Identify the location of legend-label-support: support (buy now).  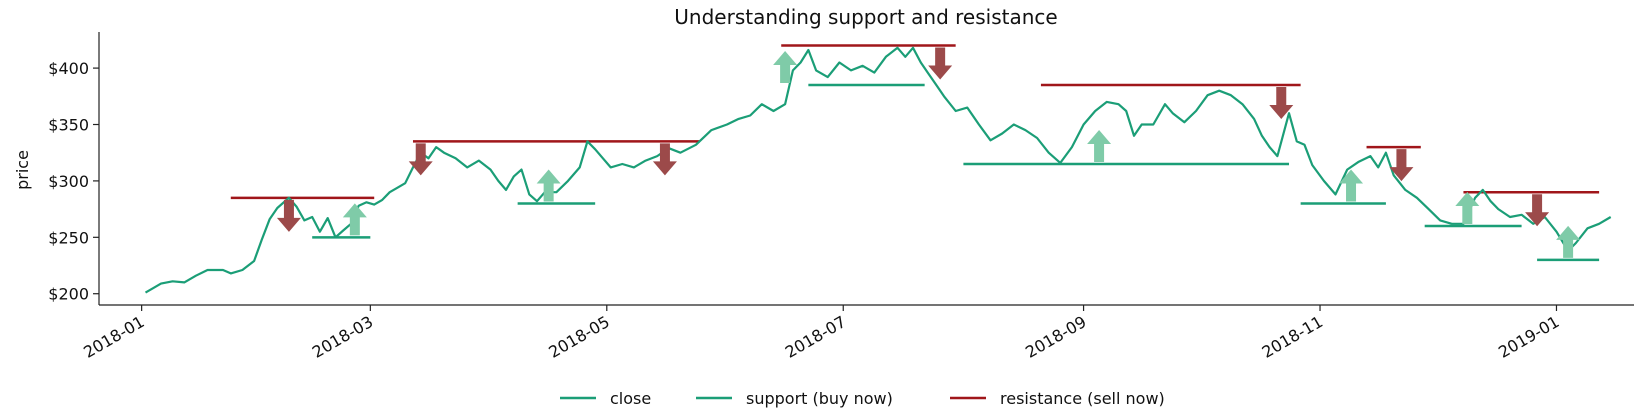
(819, 398).